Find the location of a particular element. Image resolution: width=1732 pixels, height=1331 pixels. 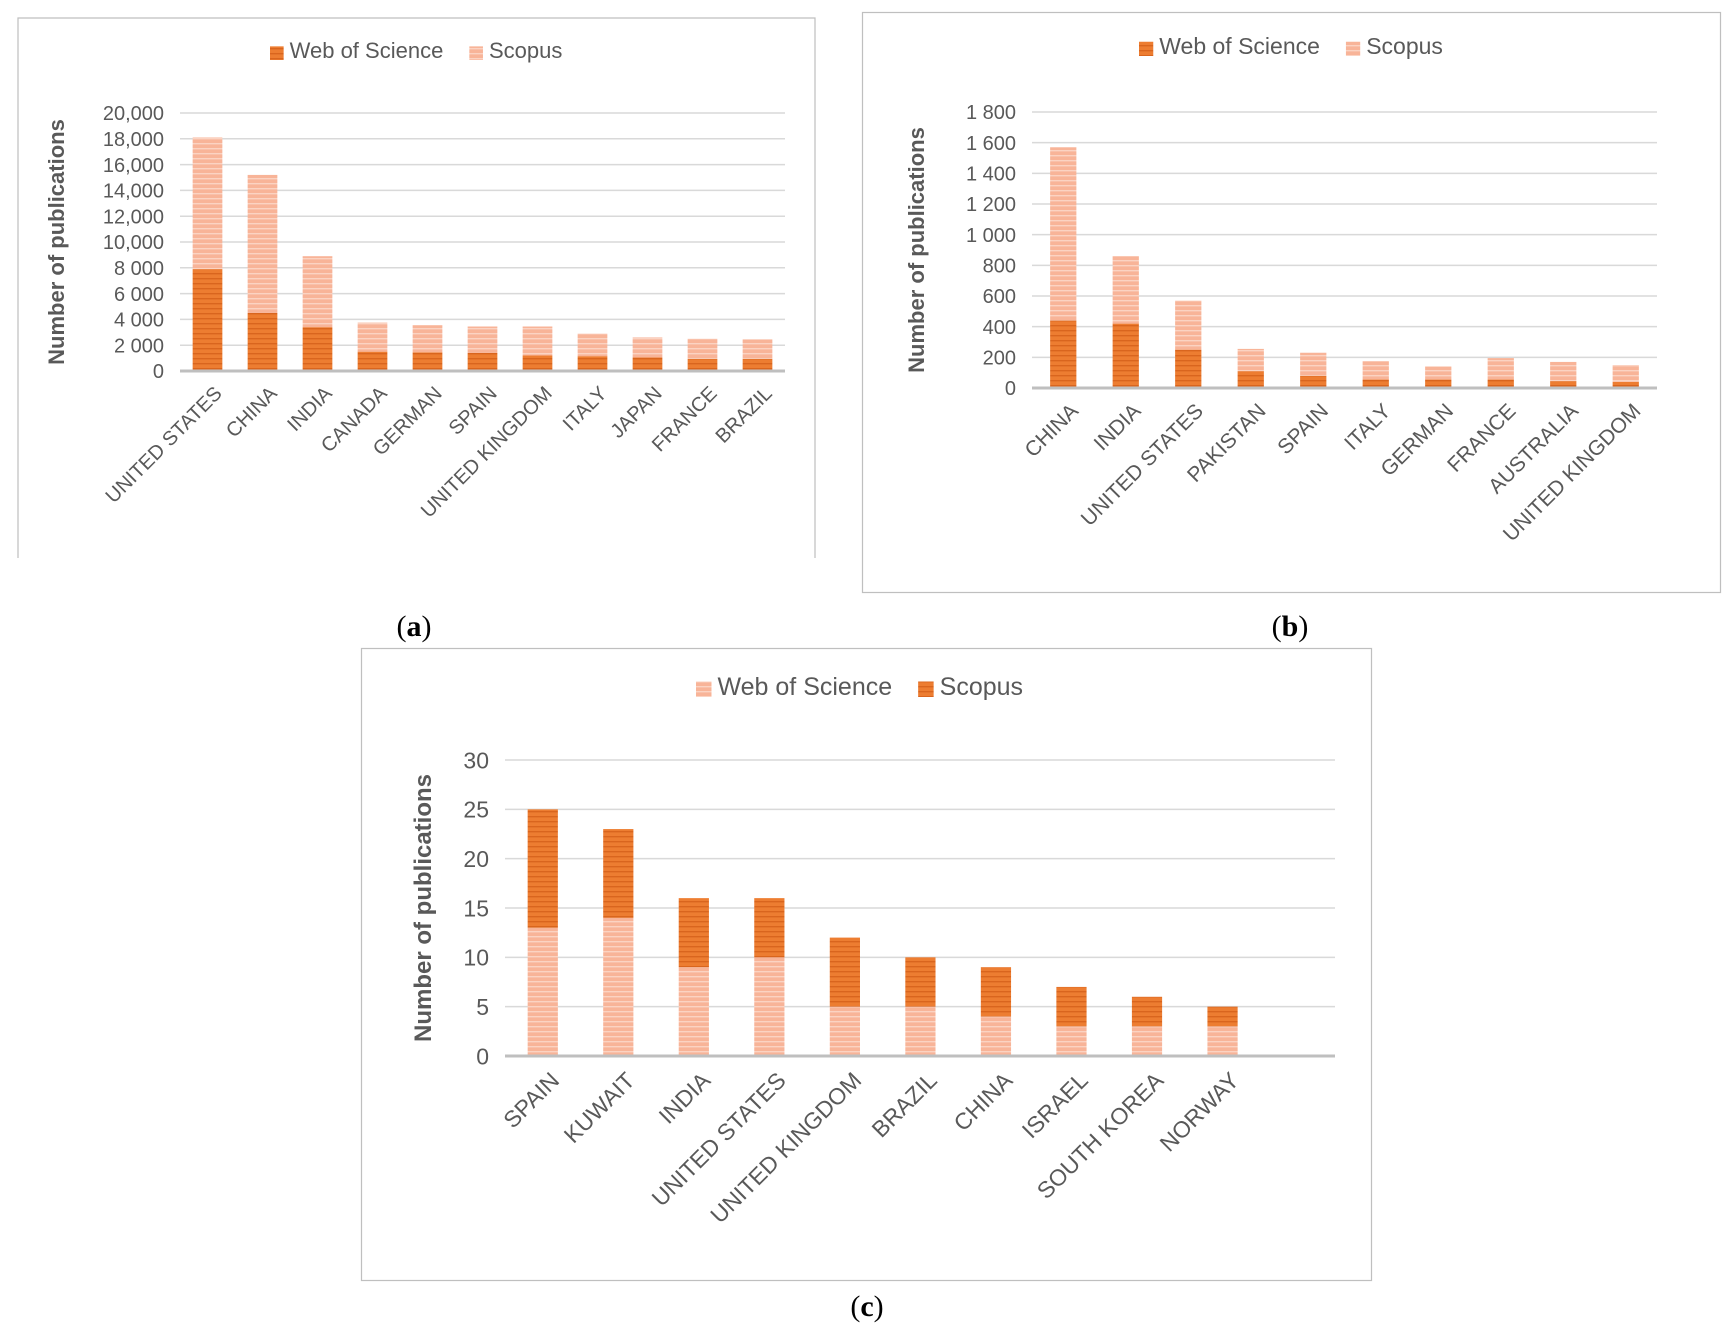

x-category-label: ITALY is located at coordinates (1367, 426).